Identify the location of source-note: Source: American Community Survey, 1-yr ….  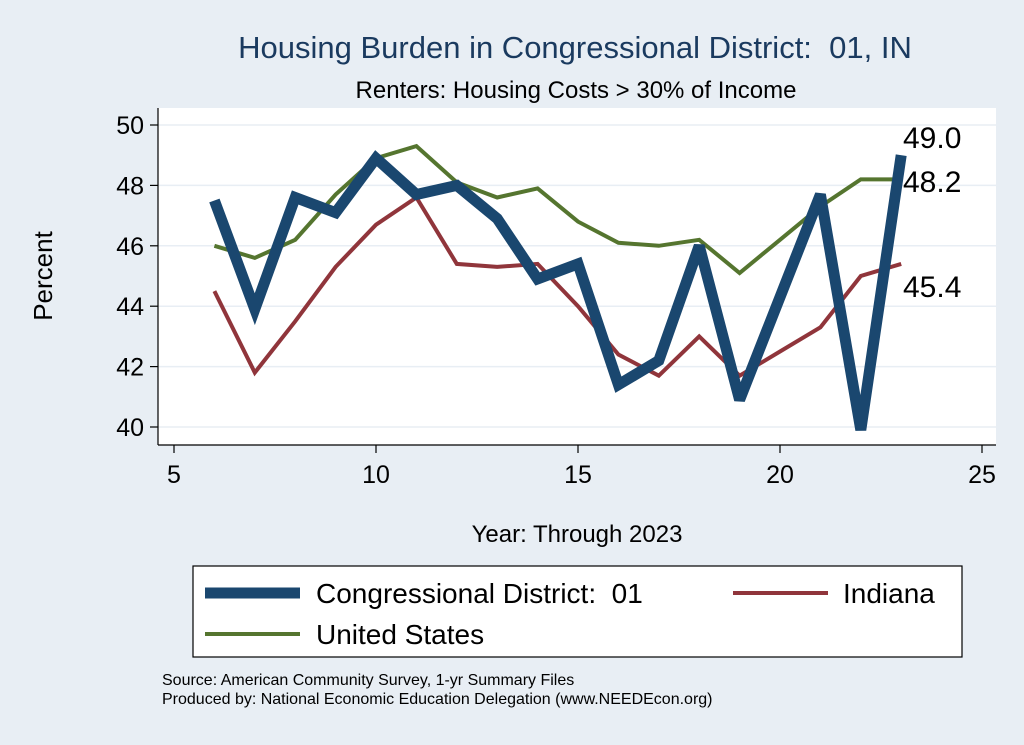
(368, 680).